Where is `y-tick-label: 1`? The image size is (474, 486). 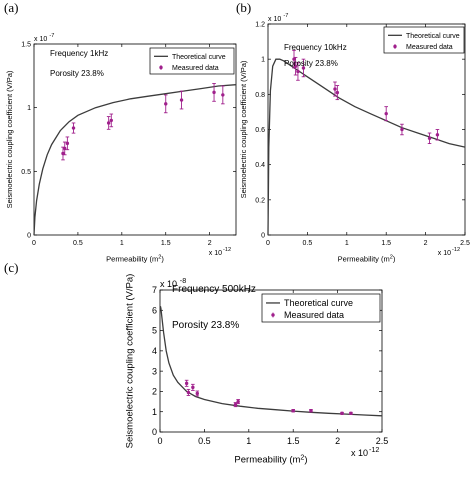 y-tick-label: 1 is located at coordinates (29, 108).